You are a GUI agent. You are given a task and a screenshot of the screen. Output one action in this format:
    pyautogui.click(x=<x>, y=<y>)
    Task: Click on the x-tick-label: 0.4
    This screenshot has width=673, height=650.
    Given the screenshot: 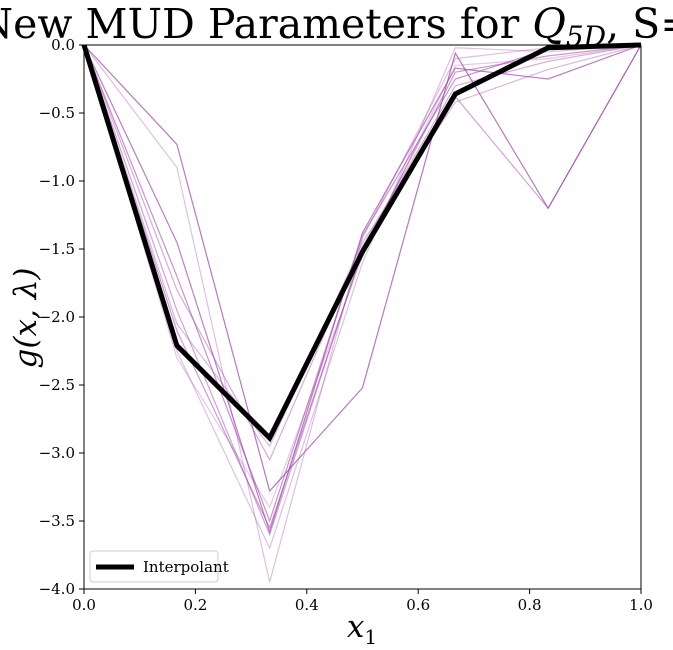 What is the action you would take?
    pyautogui.click(x=307, y=605)
    